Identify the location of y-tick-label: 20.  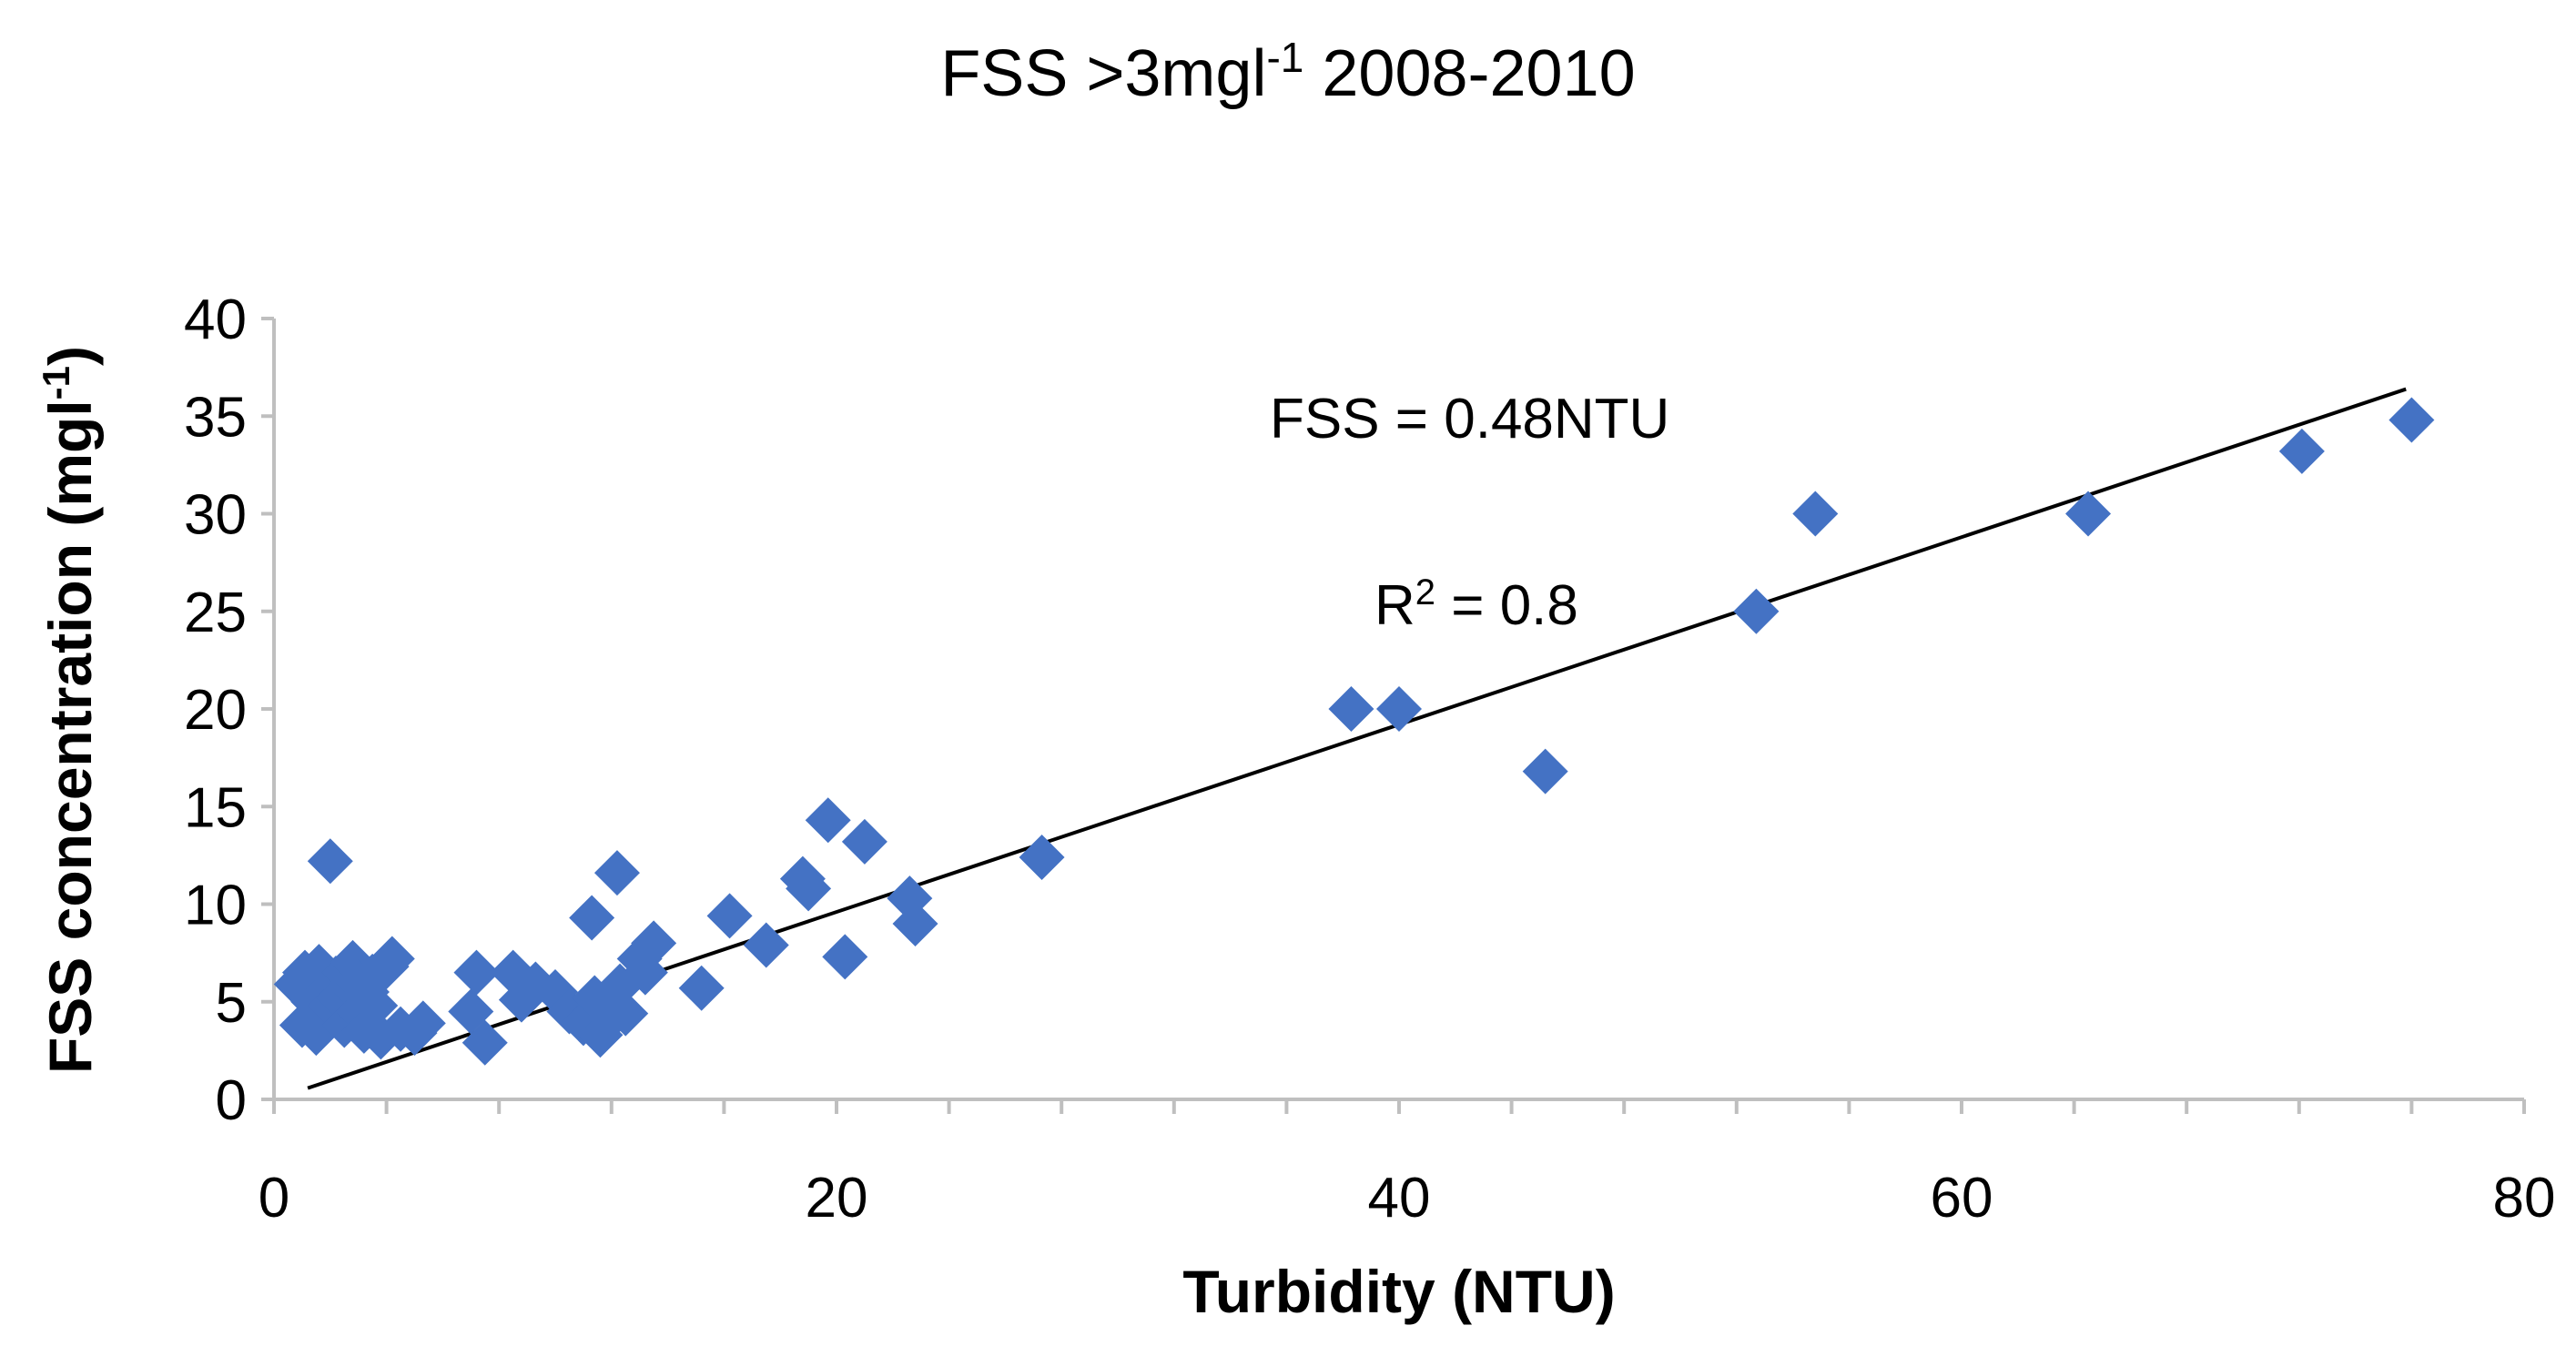
(215, 711).